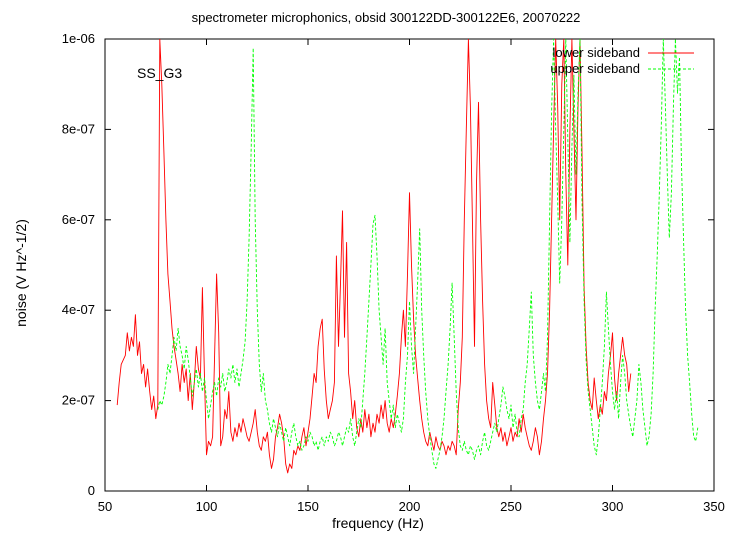  I want to click on x-tick-label: 100, so click(207, 506).